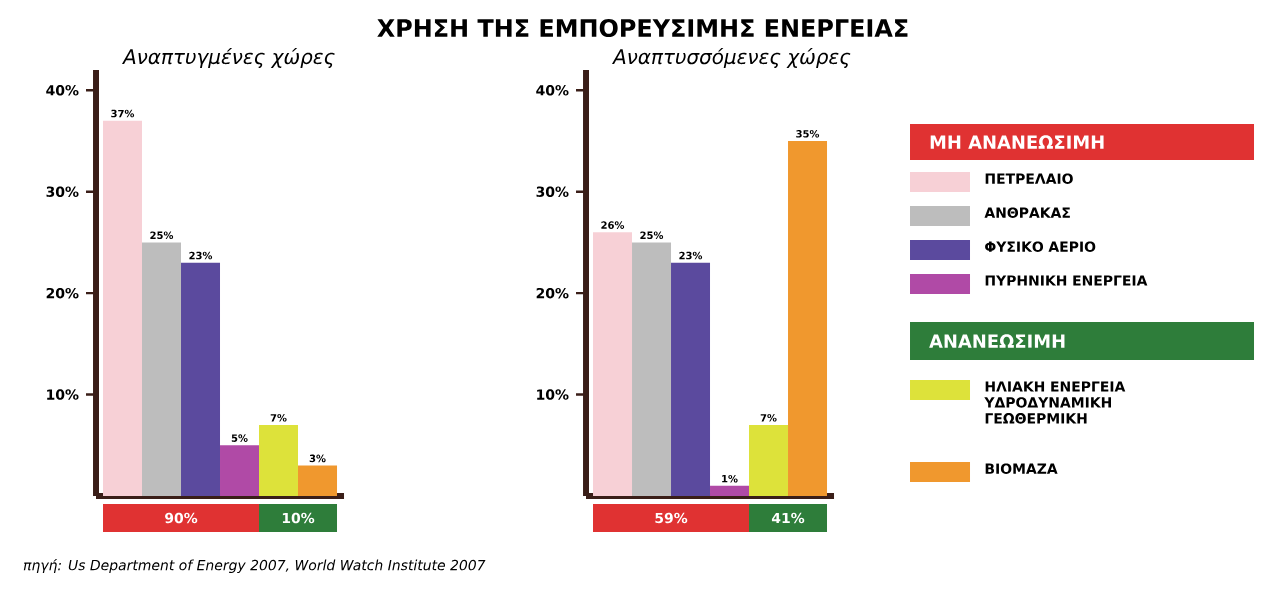 The image size is (1286, 594). What do you see at coordinates (642, 28) in the screenshot?
I see `chart-title: ΧΡΗΣΗ ΤΗΣ ΕΜΠΟΡΕΥΣΙΜΗΣ ΕΝΕΡΓΕΙΑΣ` at bounding box center [642, 28].